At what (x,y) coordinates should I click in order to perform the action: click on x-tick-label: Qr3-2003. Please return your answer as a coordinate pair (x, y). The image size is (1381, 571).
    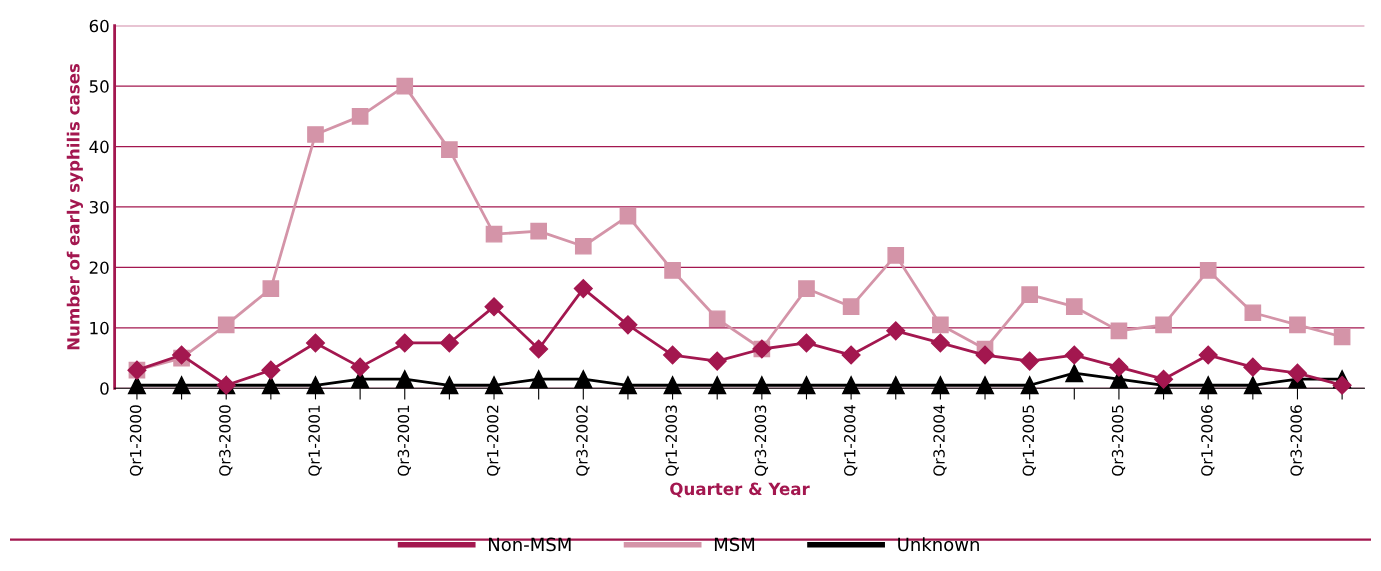
    Looking at the image, I should click on (761, 440).